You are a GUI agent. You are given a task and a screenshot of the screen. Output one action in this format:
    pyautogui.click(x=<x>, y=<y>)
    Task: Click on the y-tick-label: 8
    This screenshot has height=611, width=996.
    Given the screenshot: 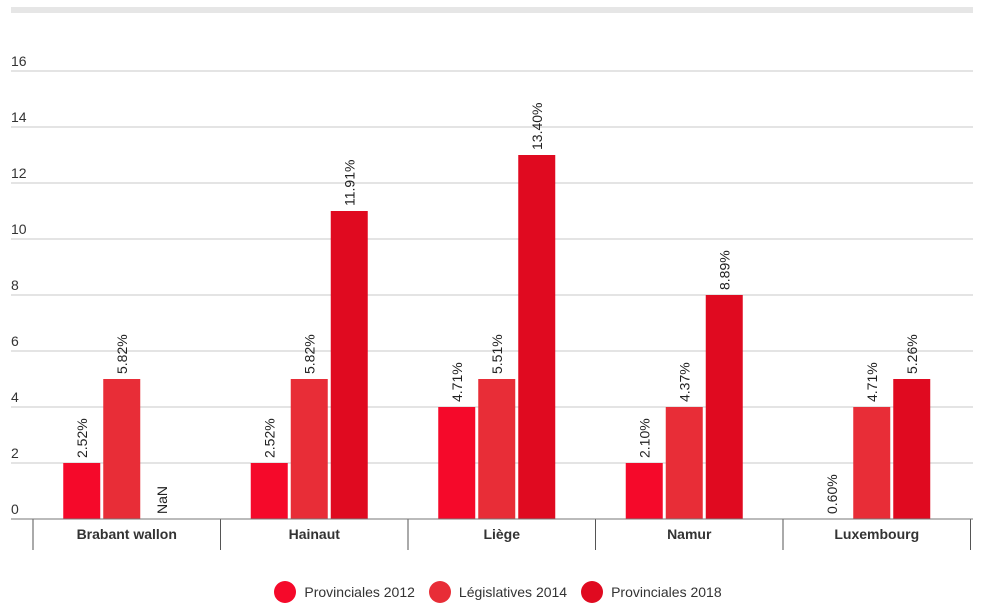 What is the action you would take?
    pyautogui.click(x=15, y=285)
    